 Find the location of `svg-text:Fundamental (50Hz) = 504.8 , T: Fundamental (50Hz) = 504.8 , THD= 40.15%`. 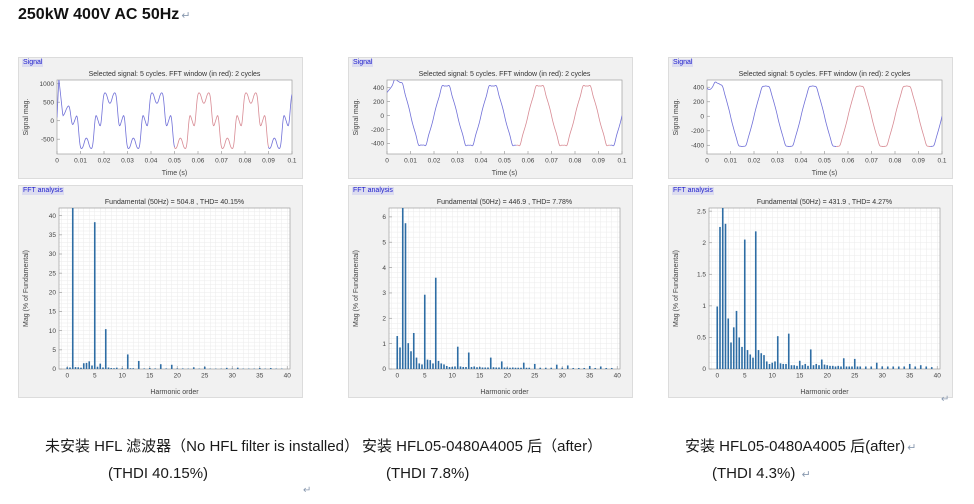

svg-text:Fundamental (50Hz) = 504.8 , T: Fundamental (50Hz) = 504.8 , THD= 40.15% is located at coordinates (174, 202).